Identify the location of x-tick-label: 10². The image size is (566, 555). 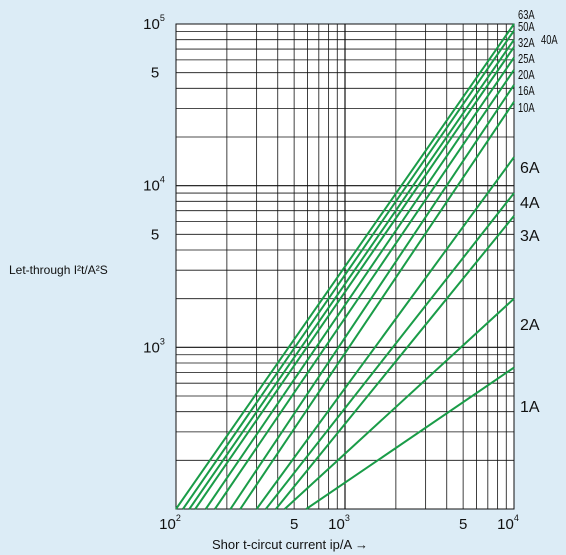
(170, 523).